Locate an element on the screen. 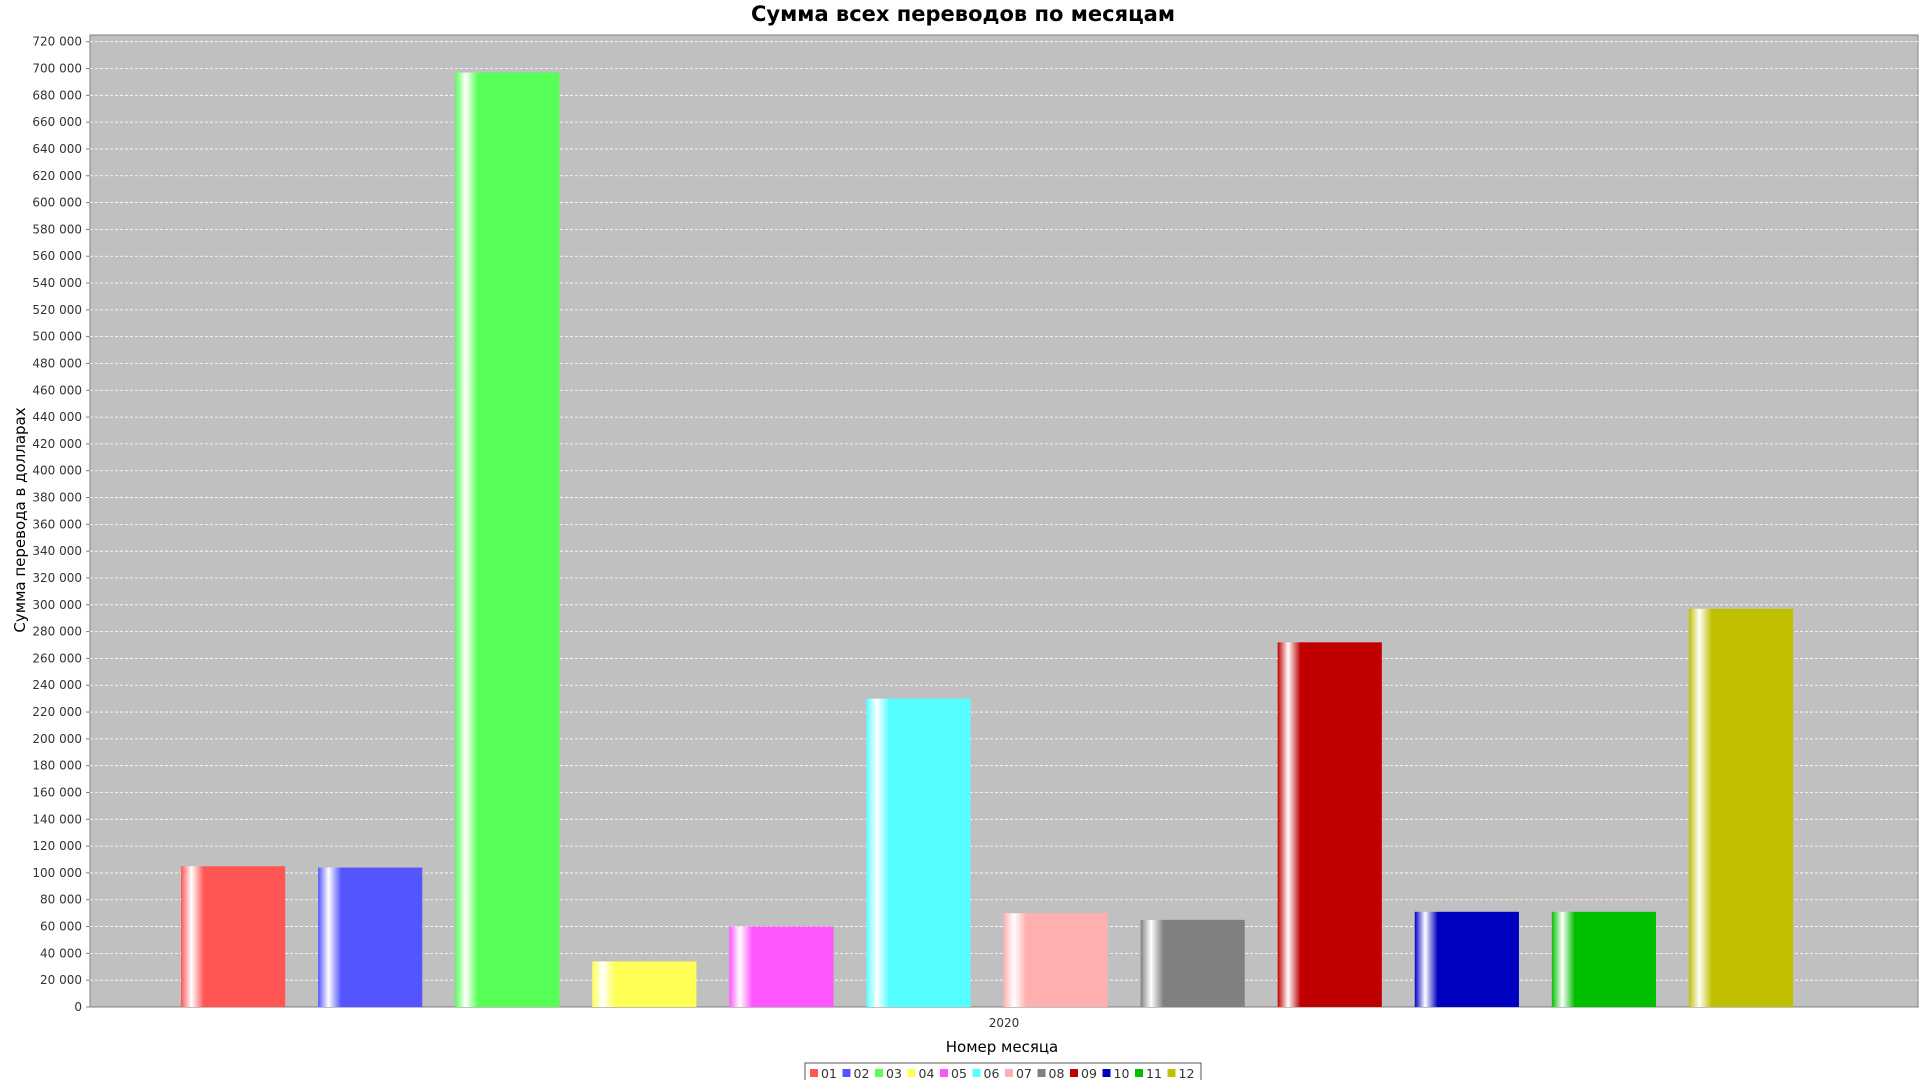 The image size is (1920, 1084). y-tick-label: 60 000 is located at coordinates (61, 927).